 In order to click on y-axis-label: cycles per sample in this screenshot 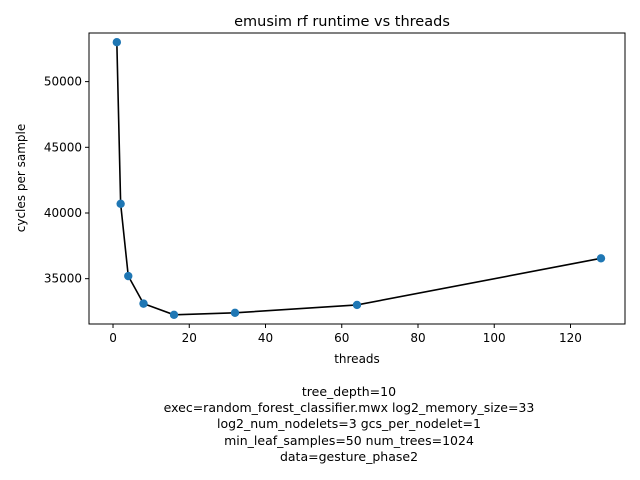, I will do `click(21, 178)`.